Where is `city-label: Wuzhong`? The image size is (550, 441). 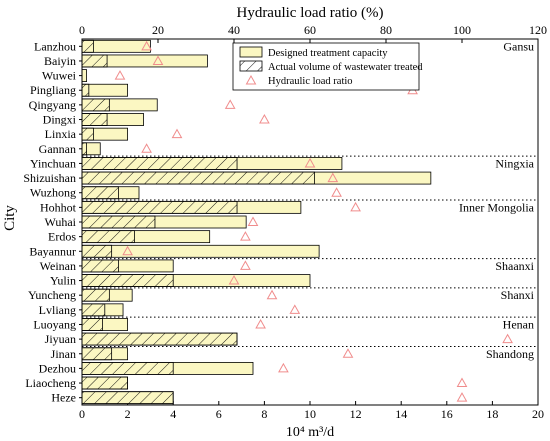 city-label: Wuzhong is located at coordinates (53, 193).